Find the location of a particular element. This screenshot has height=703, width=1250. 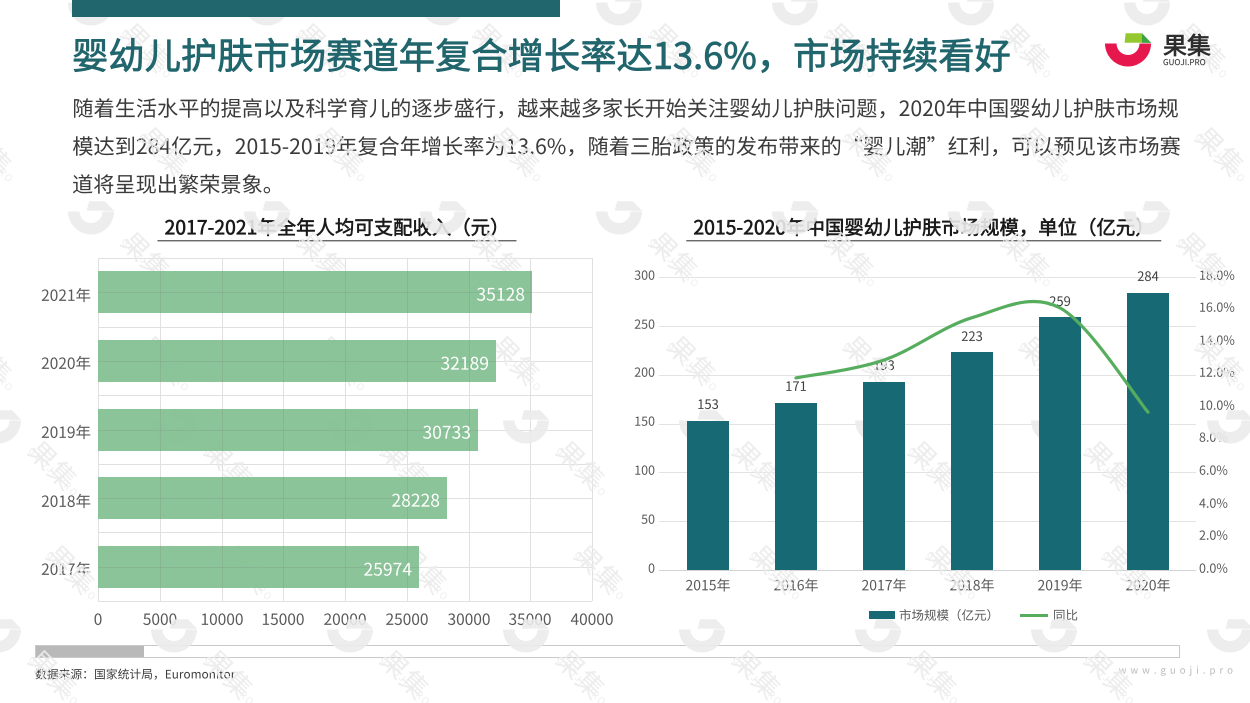

page-title is located at coordinates (541, 55).